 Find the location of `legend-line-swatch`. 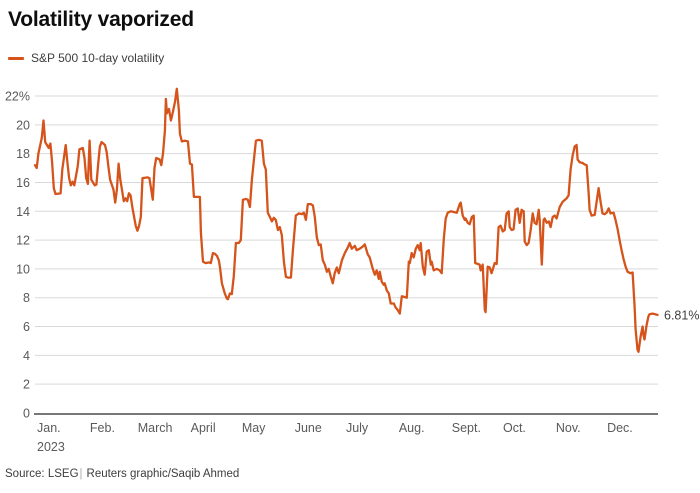

legend-line-swatch is located at coordinates (16, 58).